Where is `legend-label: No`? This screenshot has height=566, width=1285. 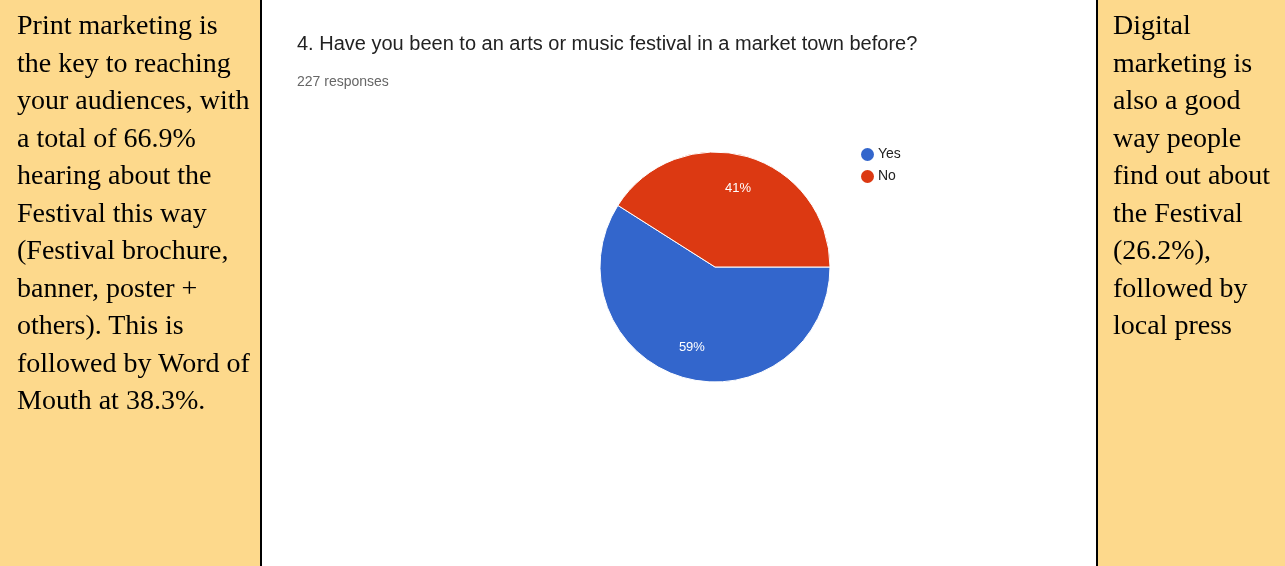 legend-label: No is located at coordinates (887, 175).